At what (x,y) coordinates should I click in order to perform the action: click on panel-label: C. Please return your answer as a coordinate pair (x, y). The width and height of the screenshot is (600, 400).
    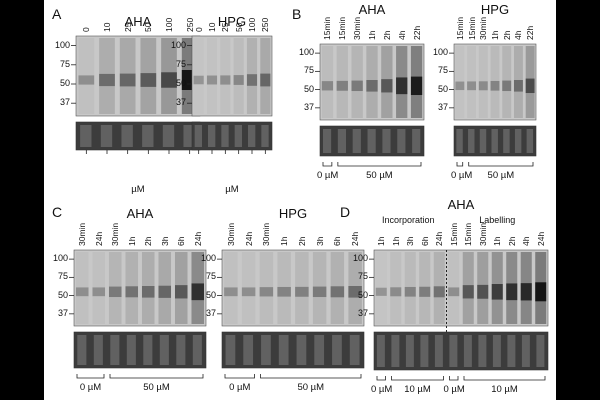
    Looking at the image, I should click on (57, 212).